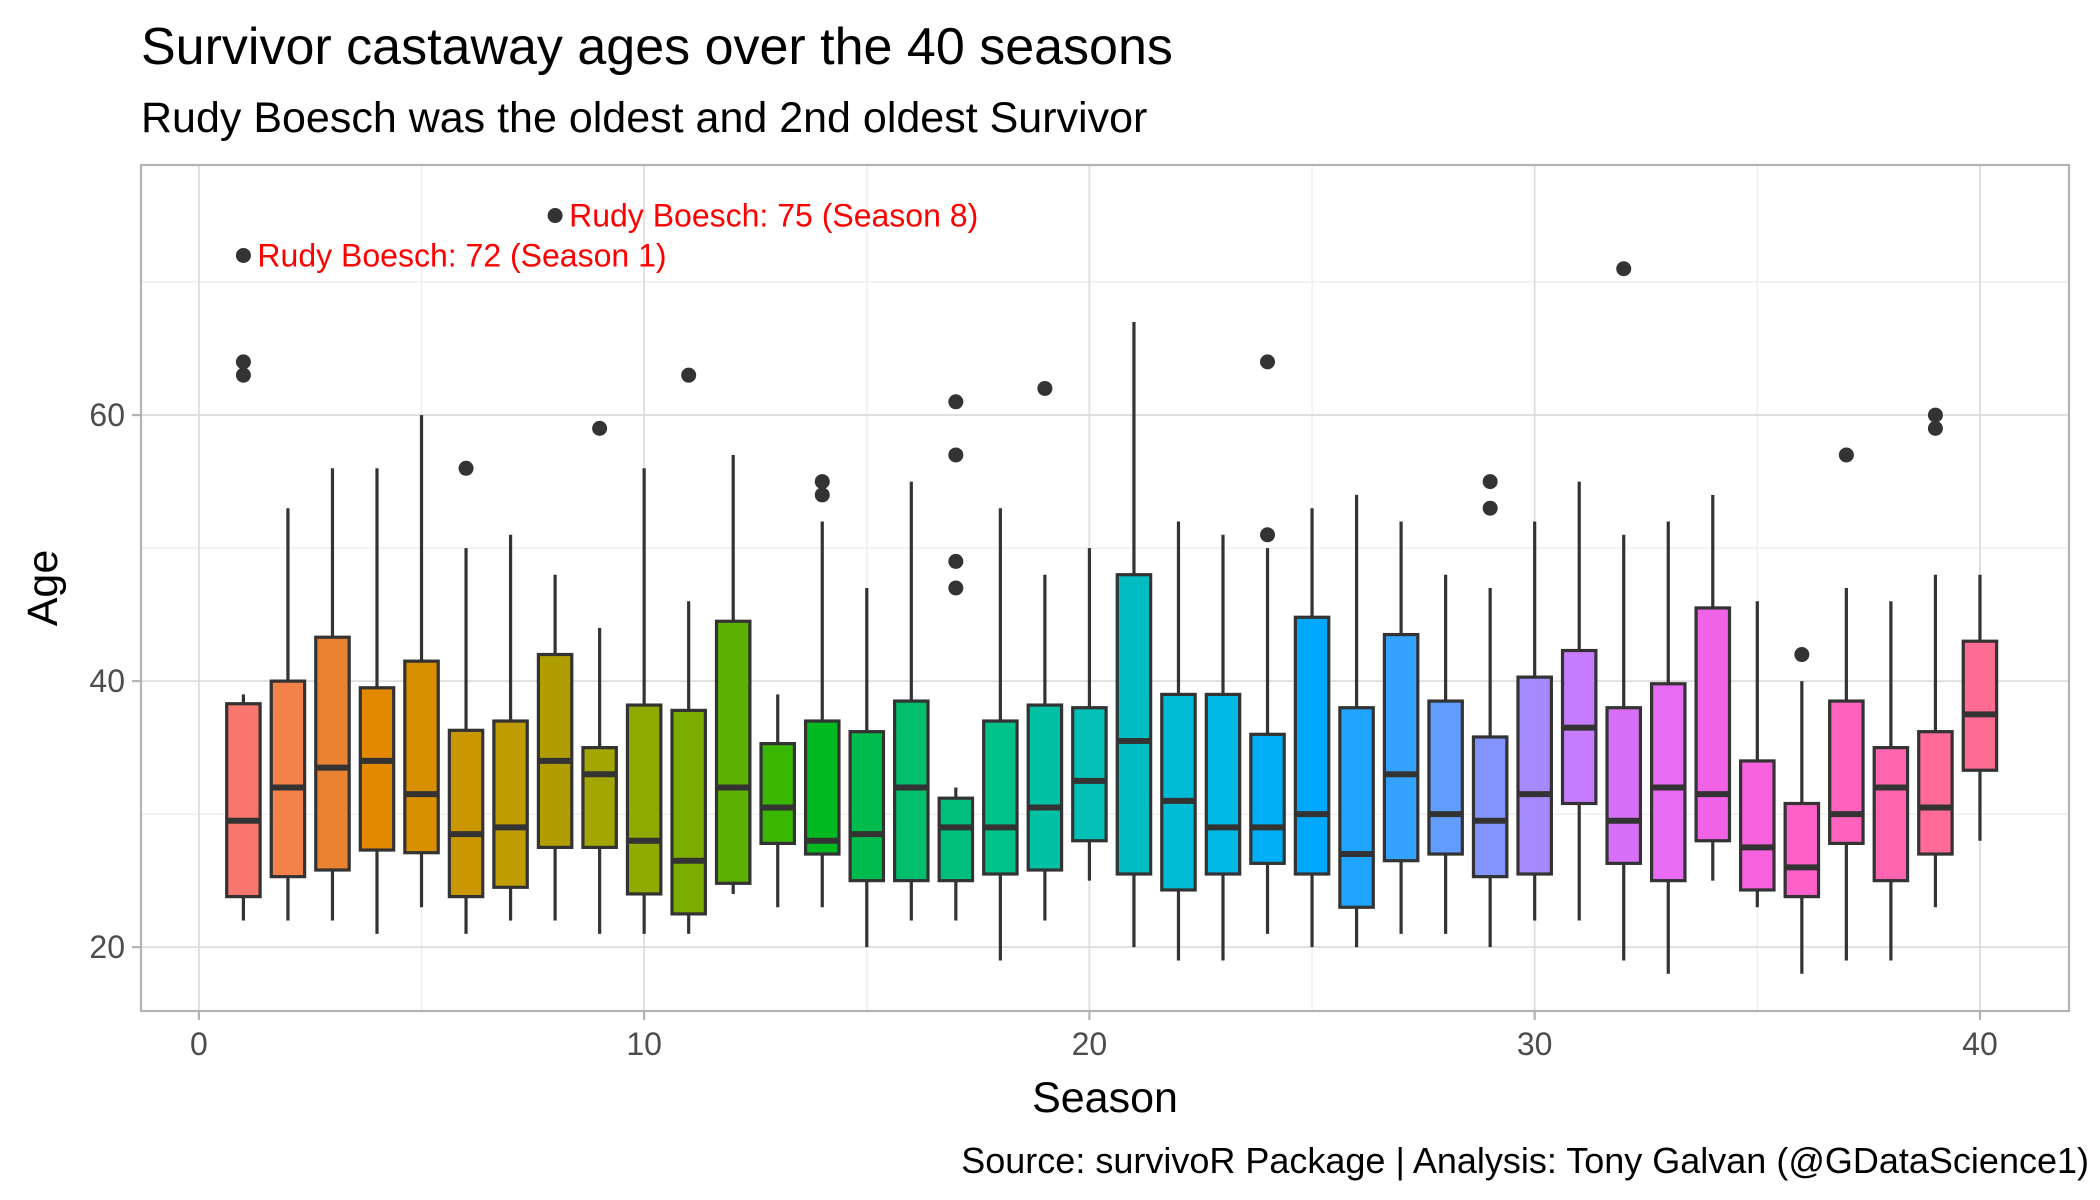 Image resolution: width=2100 pixels, height=1200 pixels. What do you see at coordinates (461, 255) in the screenshot?
I see `annotation-label: Rudy Boesch: 72 (Season 1)` at bounding box center [461, 255].